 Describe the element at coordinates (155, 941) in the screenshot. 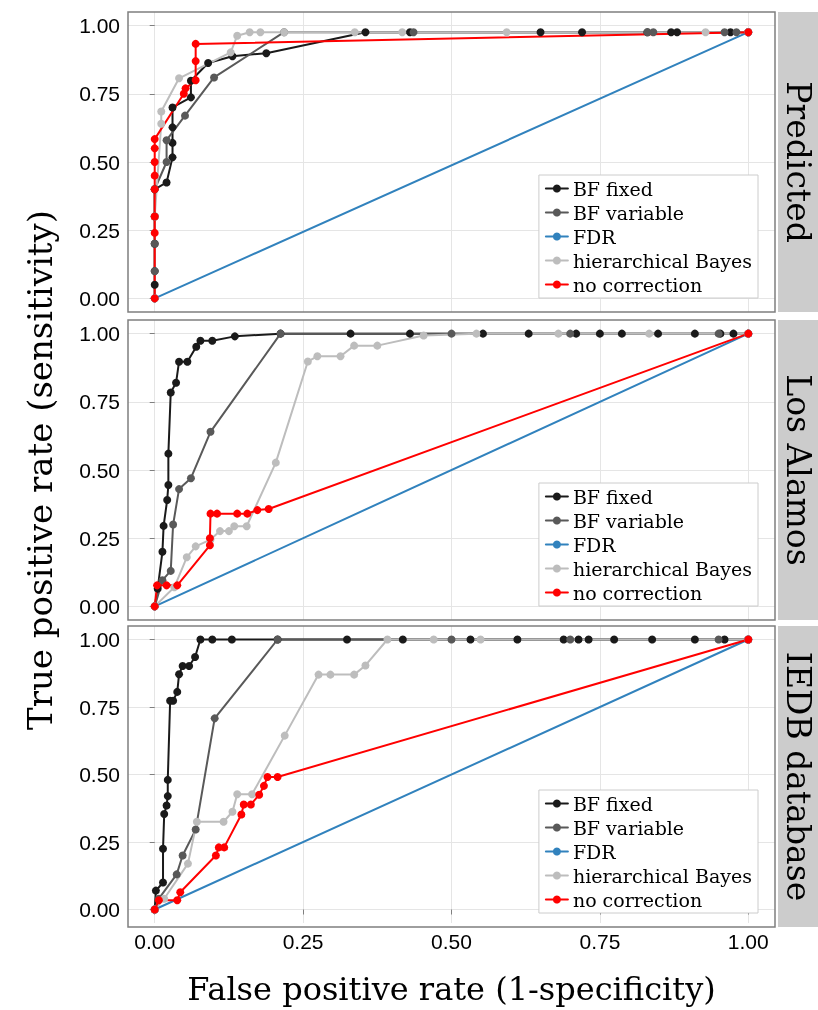

I see `x-tick-label: 0.00` at that location.